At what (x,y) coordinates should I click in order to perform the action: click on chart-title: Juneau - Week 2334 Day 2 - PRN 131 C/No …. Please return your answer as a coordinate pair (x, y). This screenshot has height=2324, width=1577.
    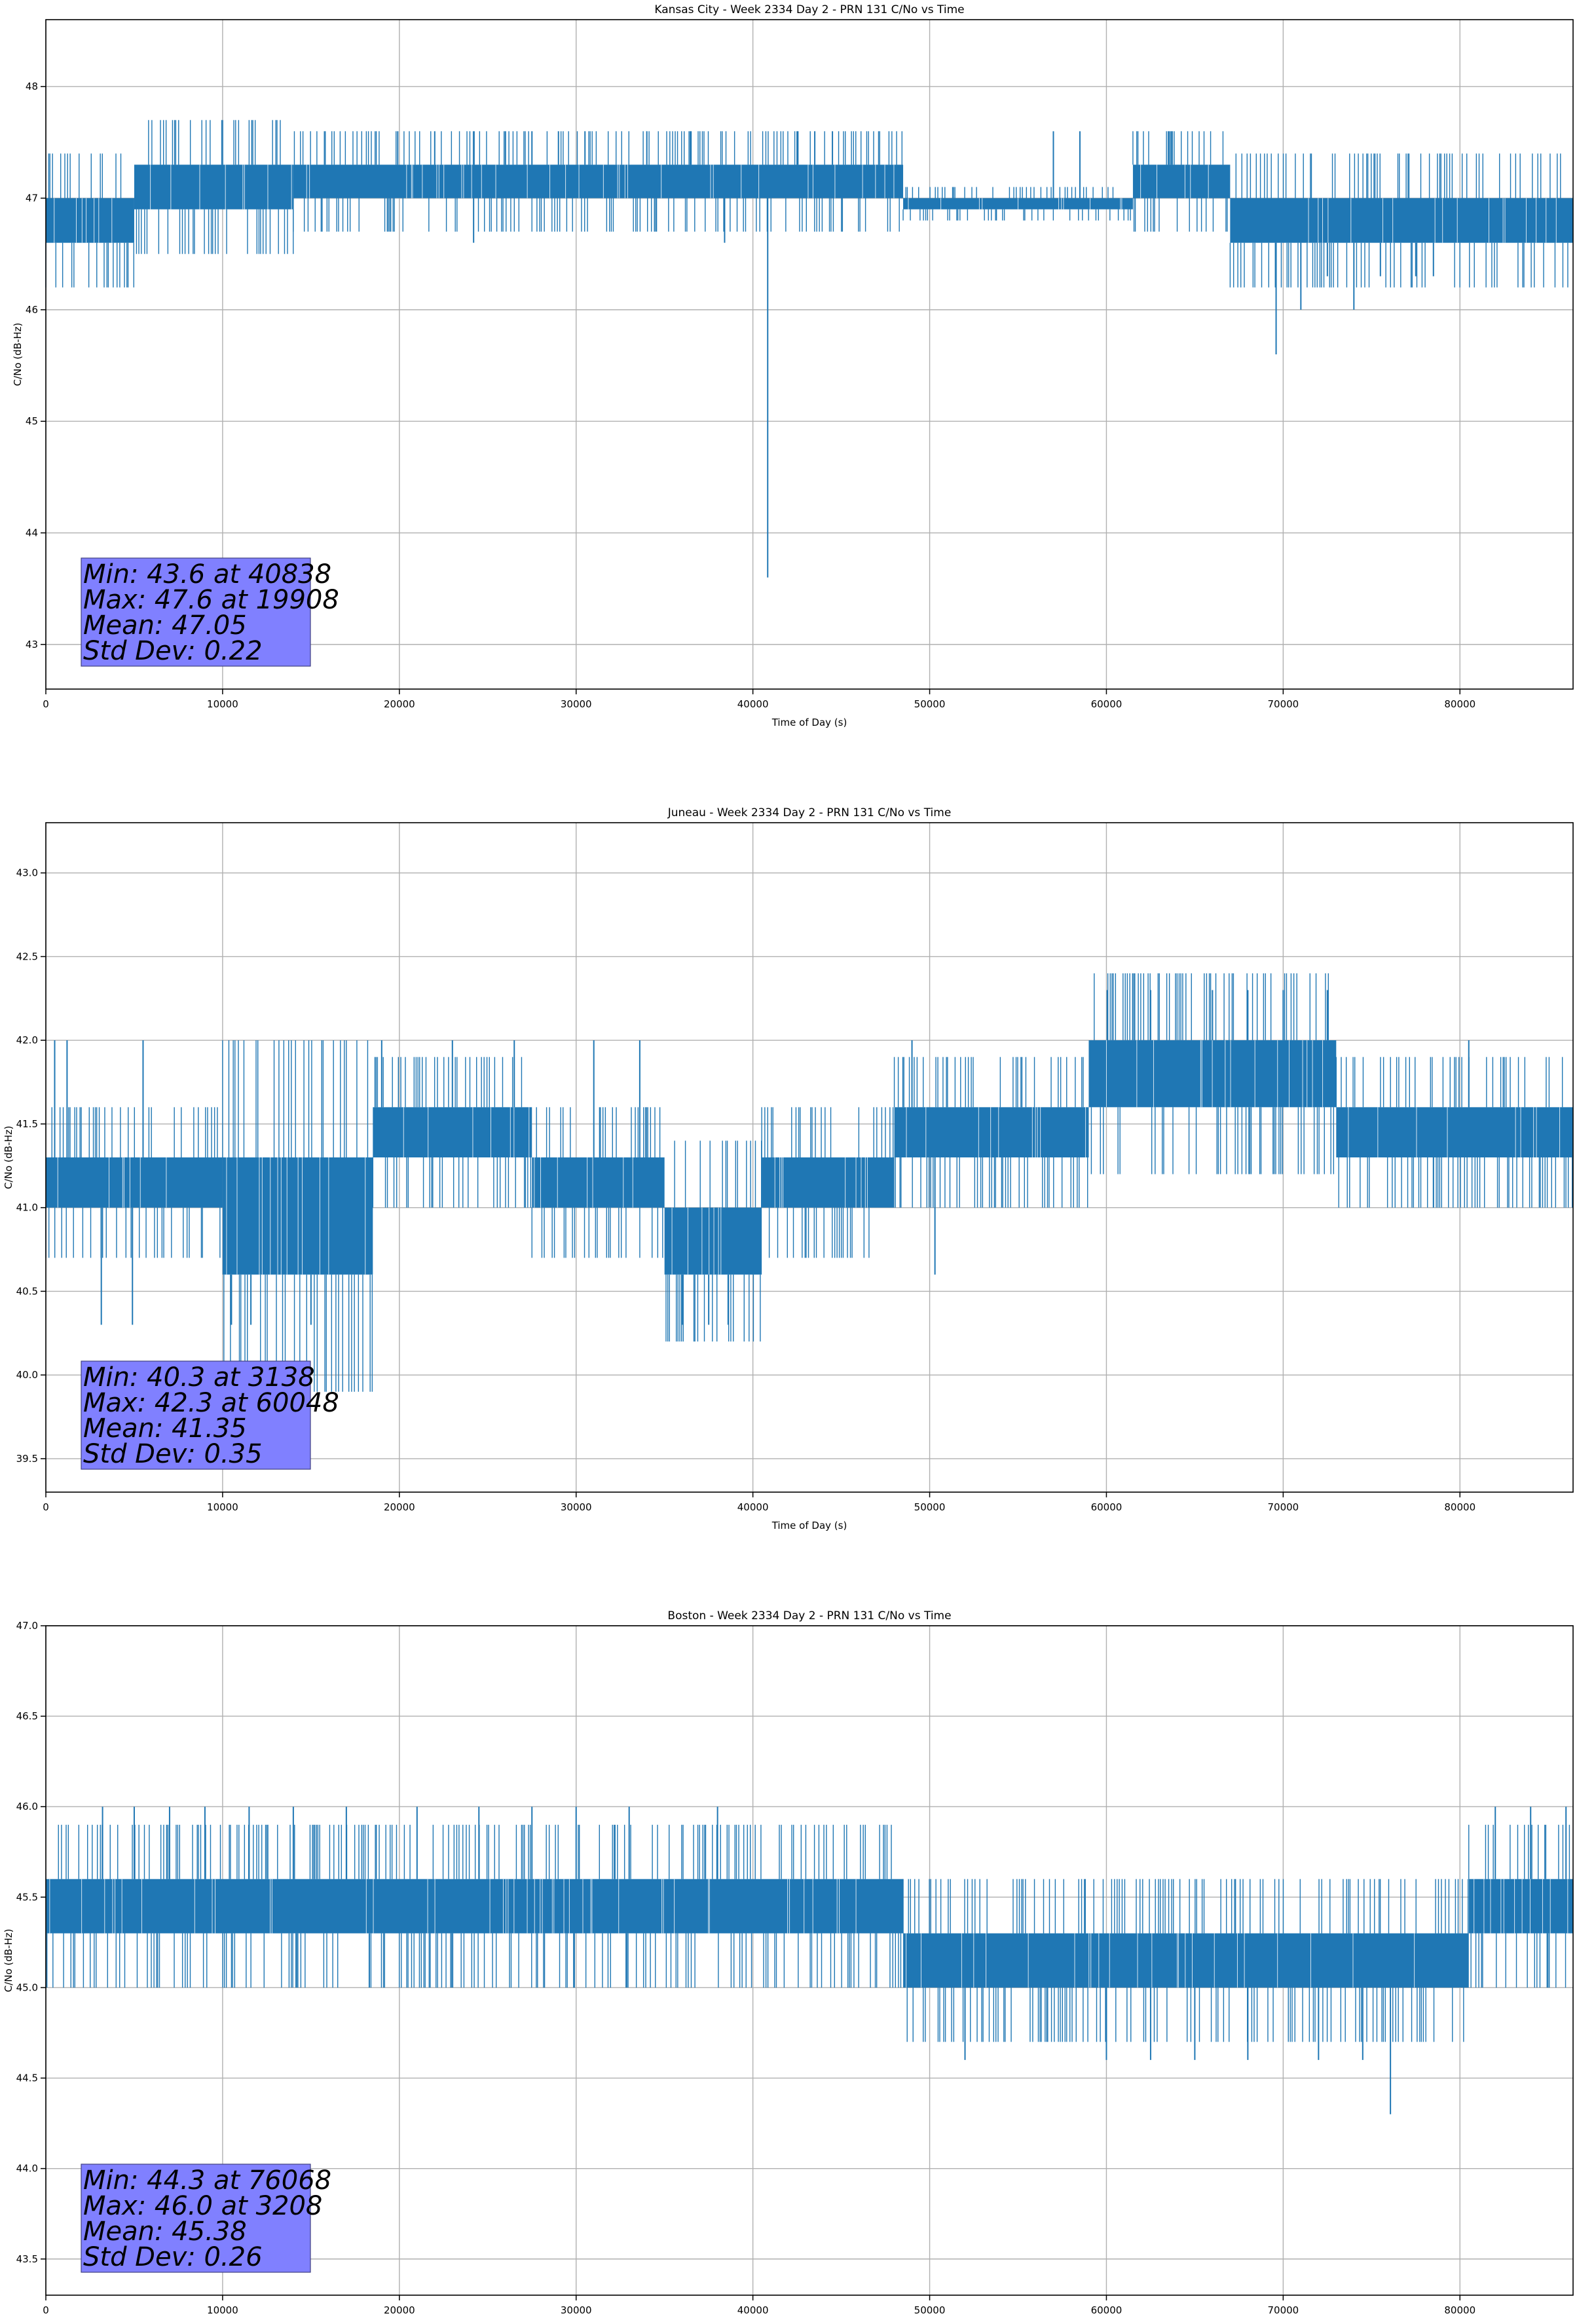
    Looking at the image, I should click on (809, 812).